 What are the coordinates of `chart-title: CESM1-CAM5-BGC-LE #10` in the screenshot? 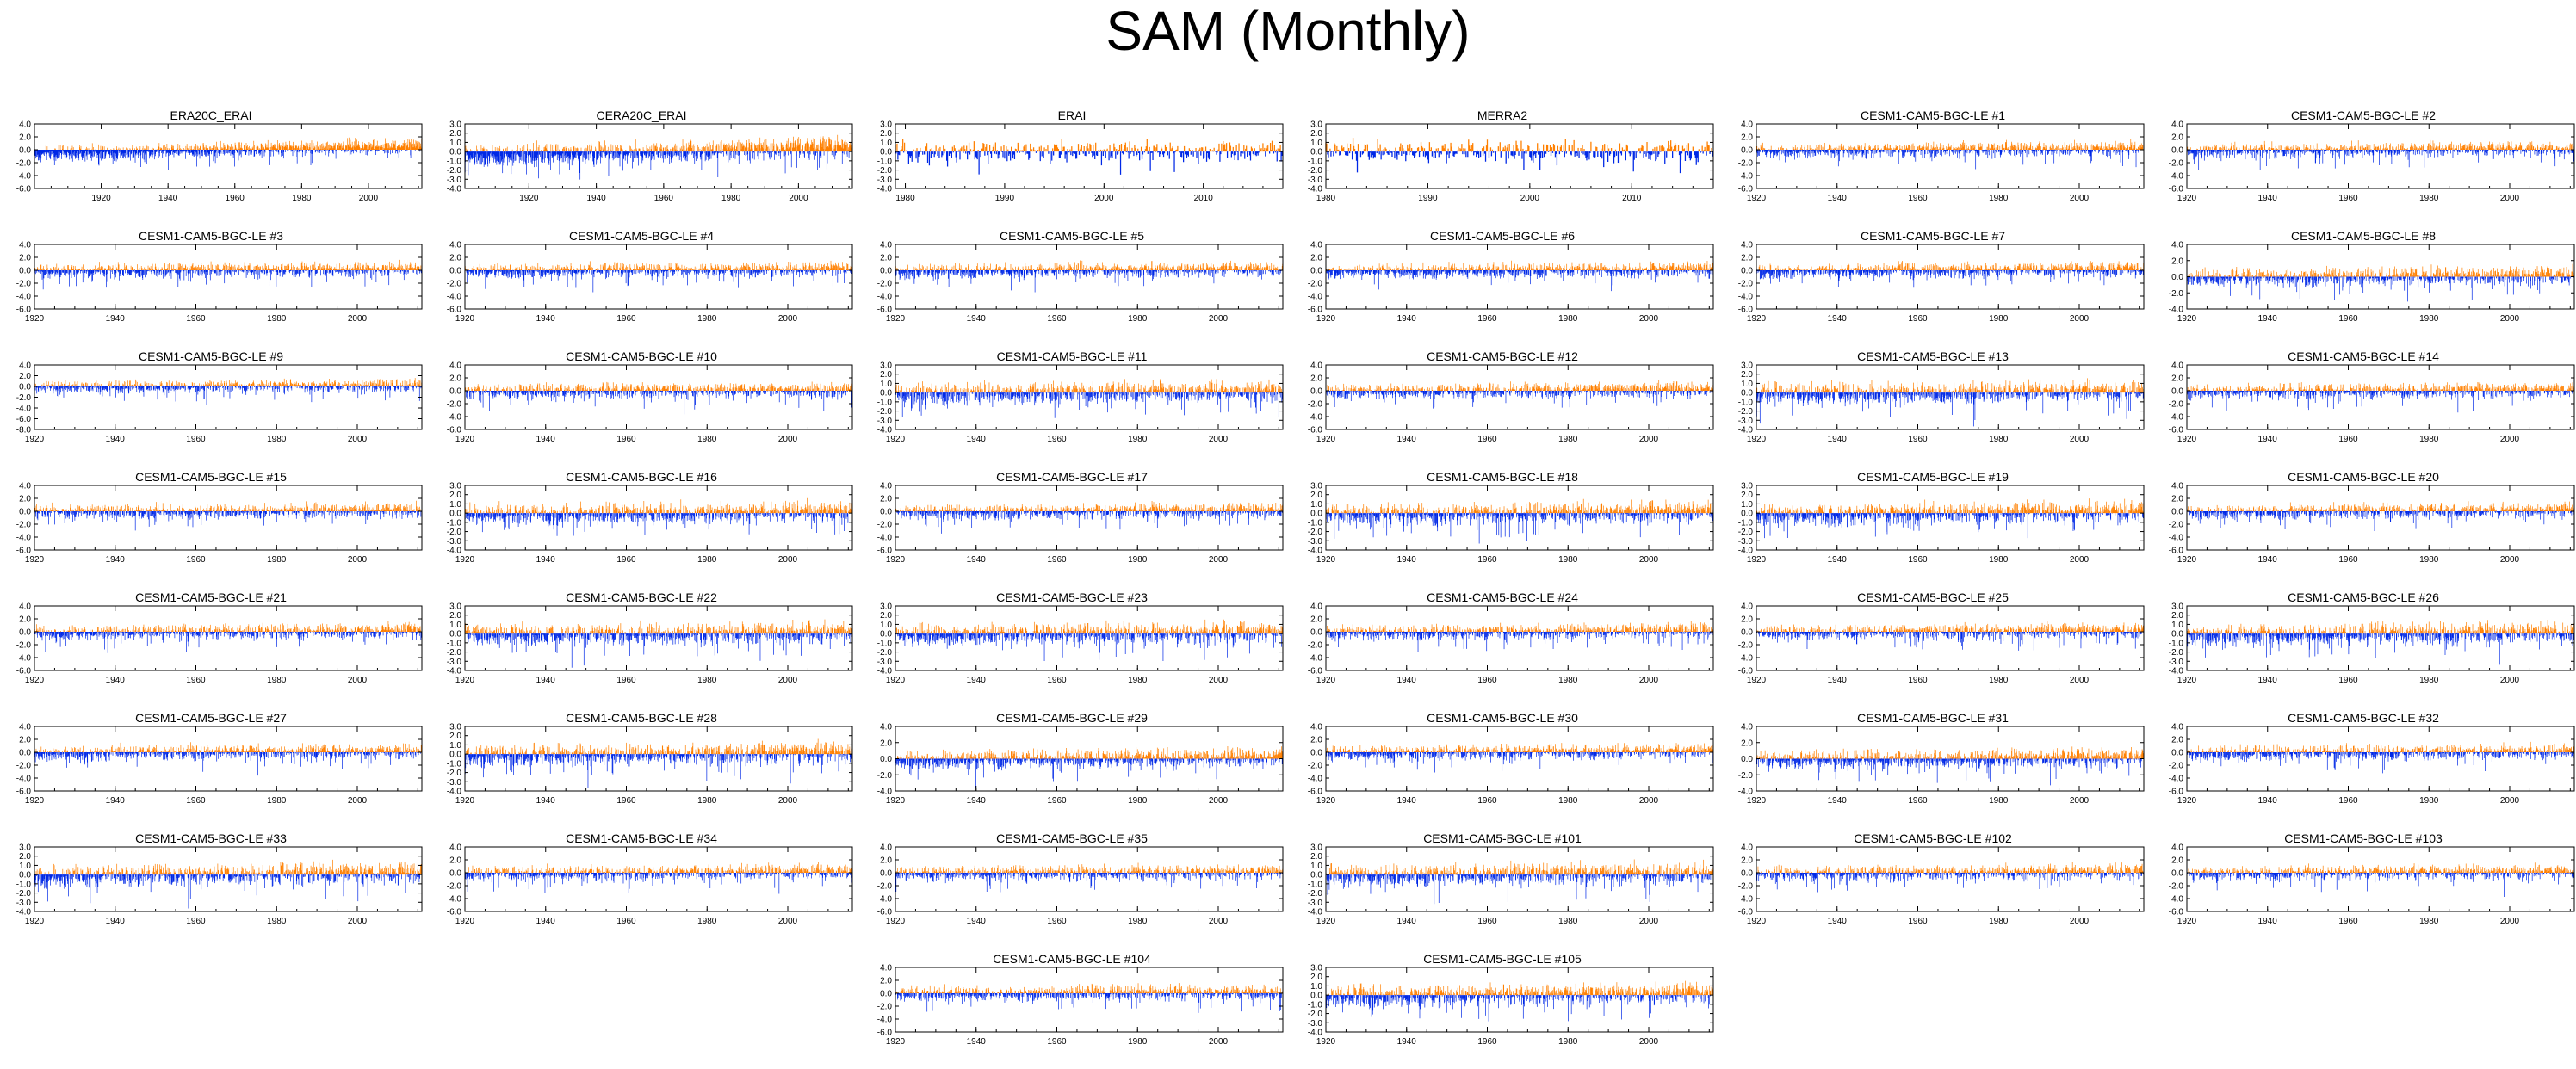 It's located at (641, 356).